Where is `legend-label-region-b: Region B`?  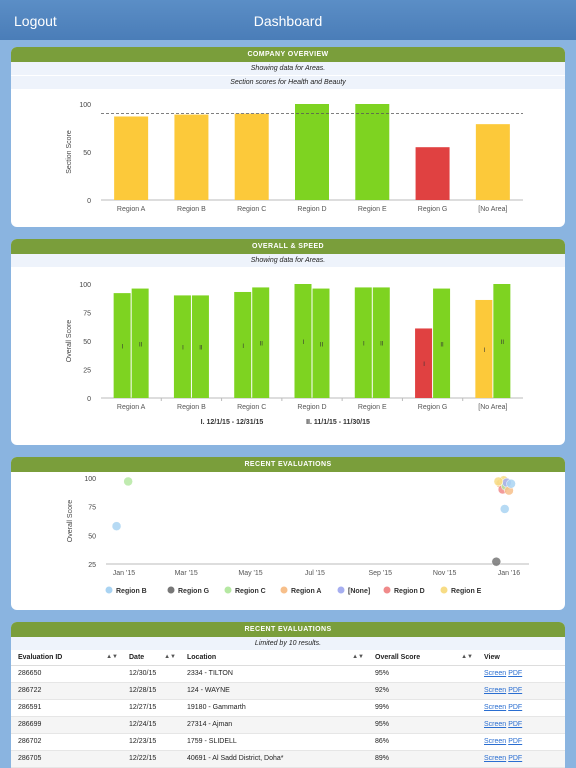 legend-label-region-b: Region B is located at coordinates (131, 591).